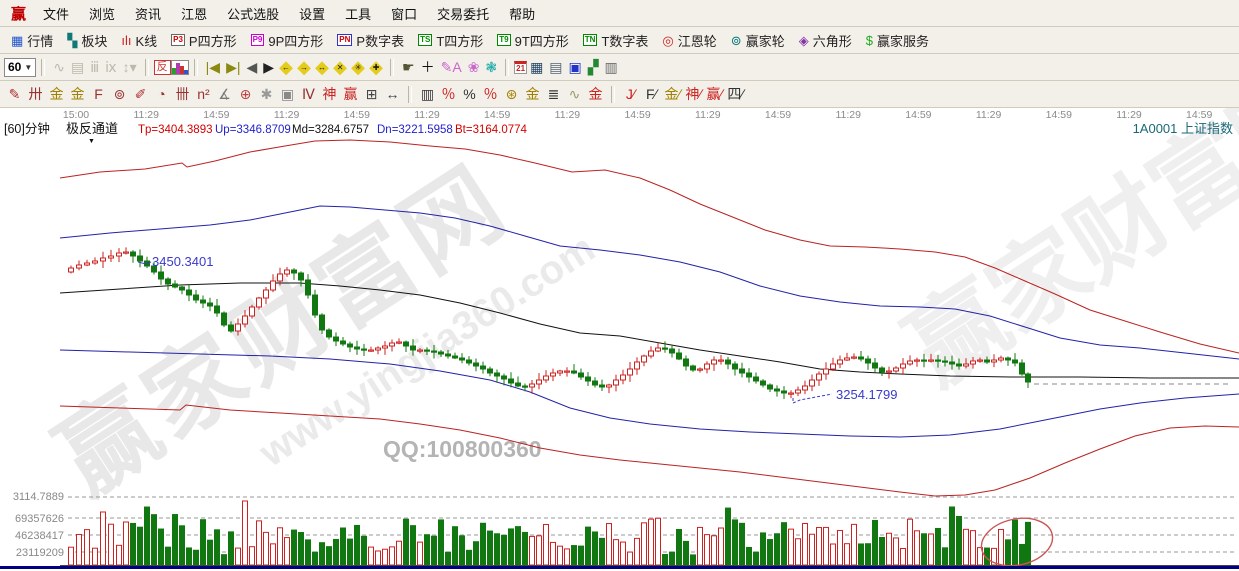 The width and height of the screenshot is (1239, 571). What do you see at coordinates (287, 41) in the screenshot?
I see `tool-p9-square: P9 9P四方形` at bounding box center [287, 41].